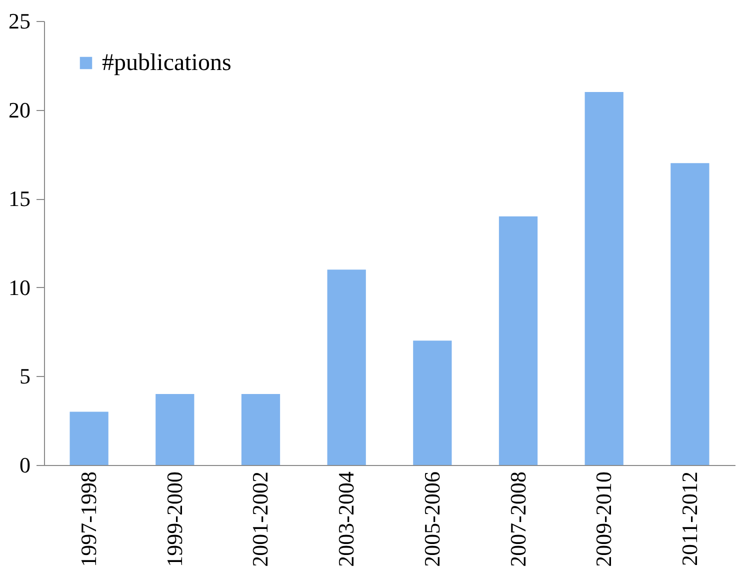  Describe the element at coordinates (346, 519) in the screenshot. I see `x-tick-label: 2003-2004` at that location.